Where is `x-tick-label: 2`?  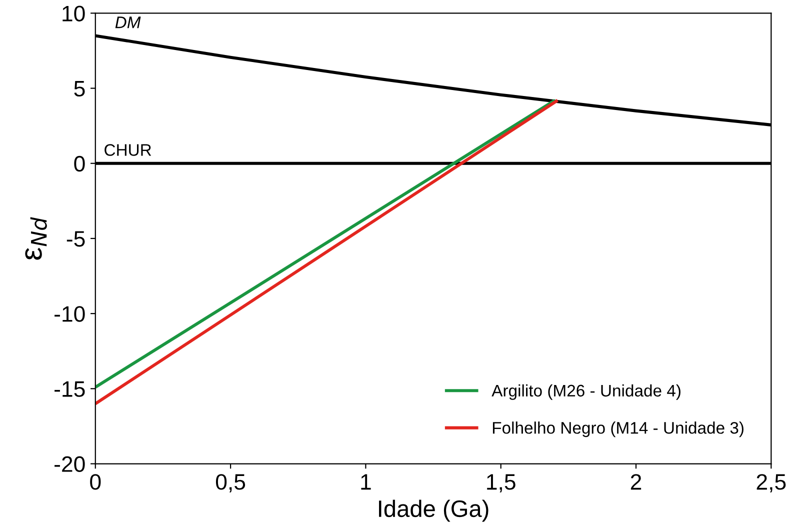
x-tick-label: 2 is located at coordinates (636, 482).